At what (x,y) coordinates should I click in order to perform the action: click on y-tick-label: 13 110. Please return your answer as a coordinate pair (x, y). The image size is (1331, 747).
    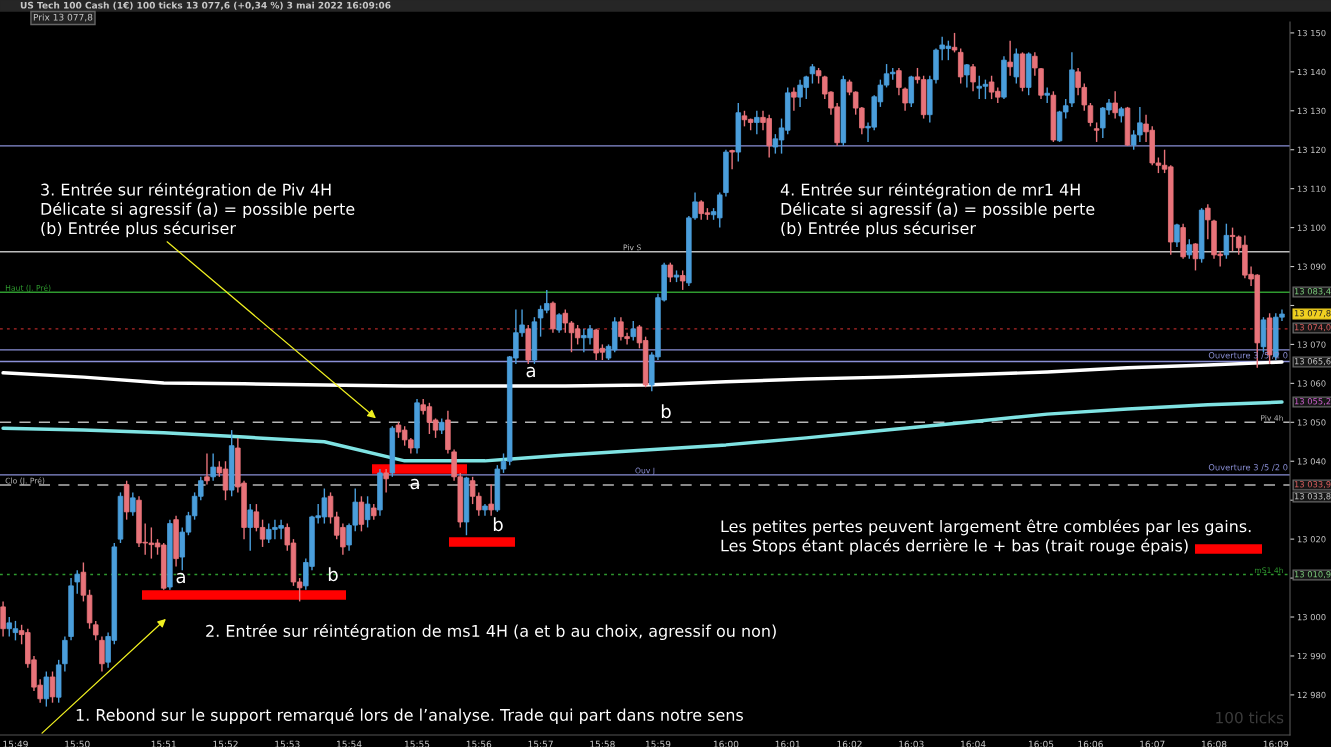
    Looking at the image, I should click on (1311, 188).